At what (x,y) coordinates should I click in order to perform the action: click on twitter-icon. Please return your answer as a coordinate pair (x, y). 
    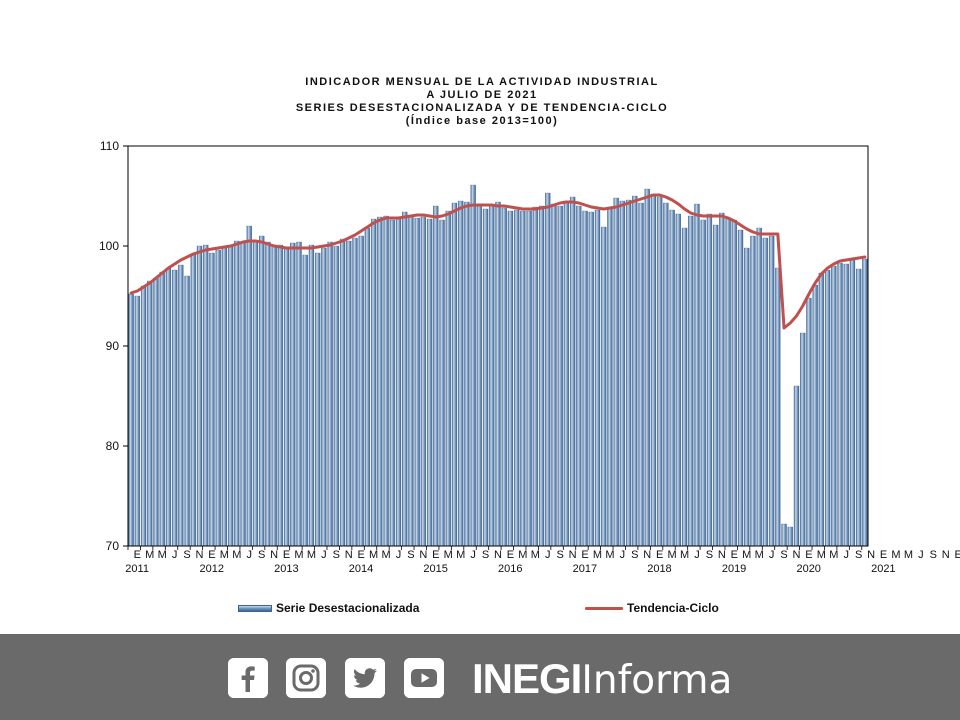
    Looking at the image, I should click on (365, 678).